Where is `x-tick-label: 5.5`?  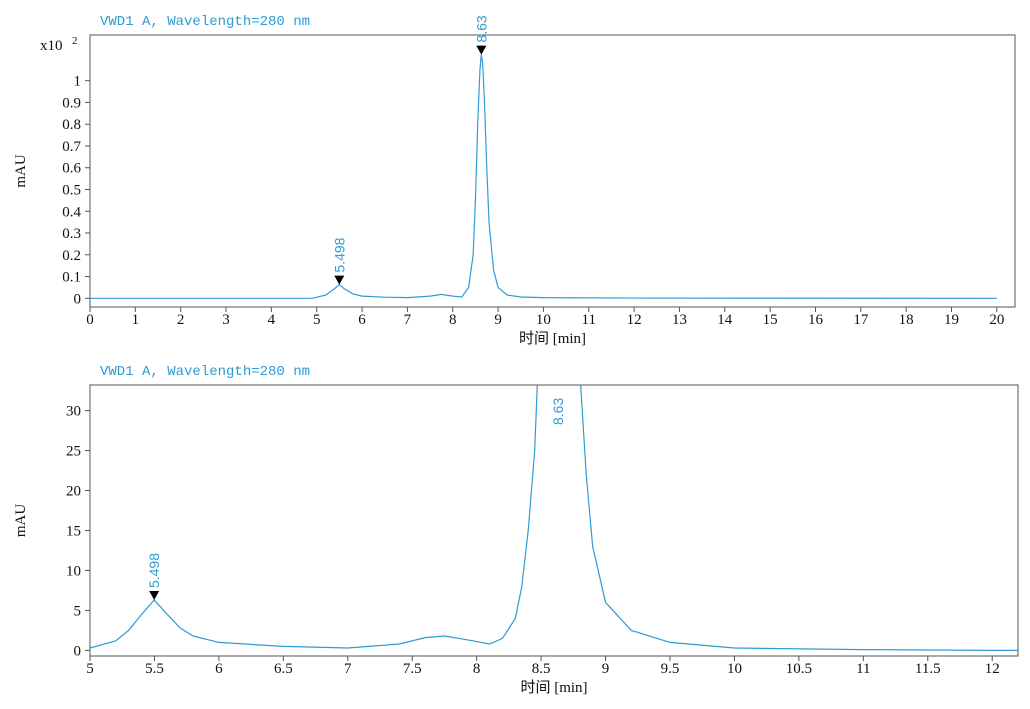 x-tick-label: 5.5 is located at coordinates (154, 669).